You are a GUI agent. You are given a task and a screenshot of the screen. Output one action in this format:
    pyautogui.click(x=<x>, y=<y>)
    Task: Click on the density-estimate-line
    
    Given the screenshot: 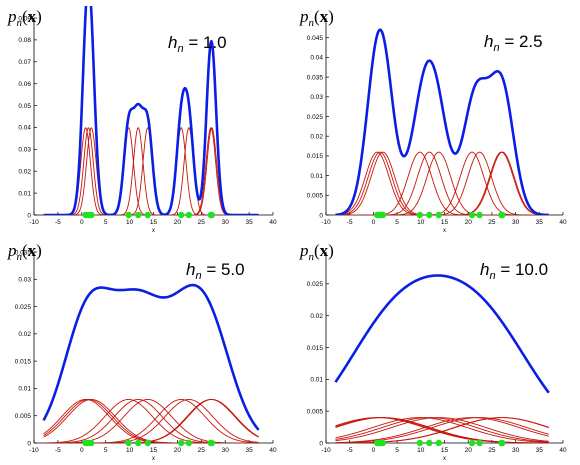 What is the action you would take?
    pyautogui.click(x=442, y=121)
    